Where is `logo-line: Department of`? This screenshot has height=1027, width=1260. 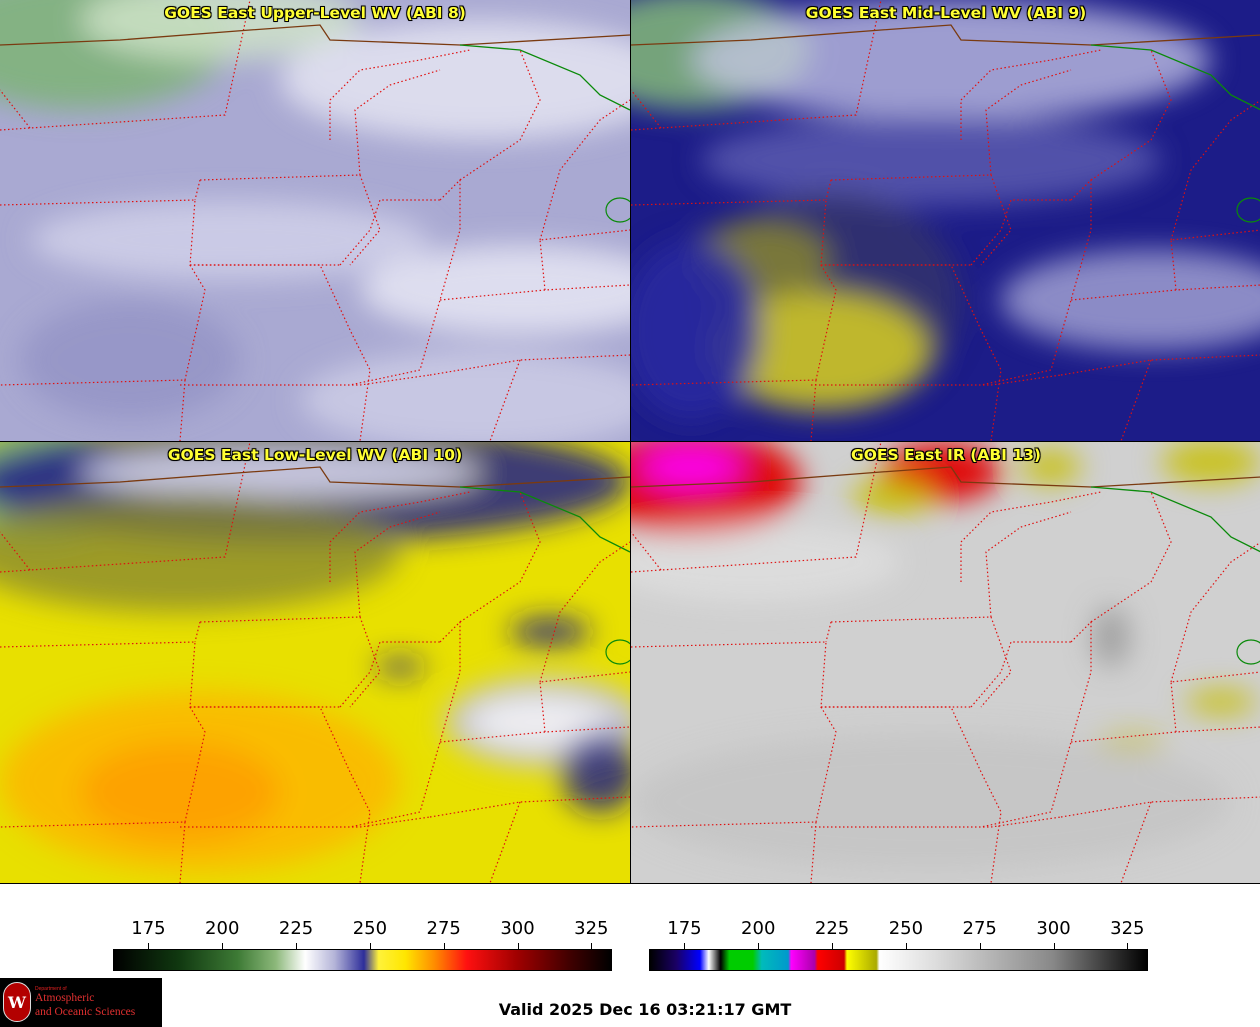
logo-line: Department of is located at coordinates (51, 989).